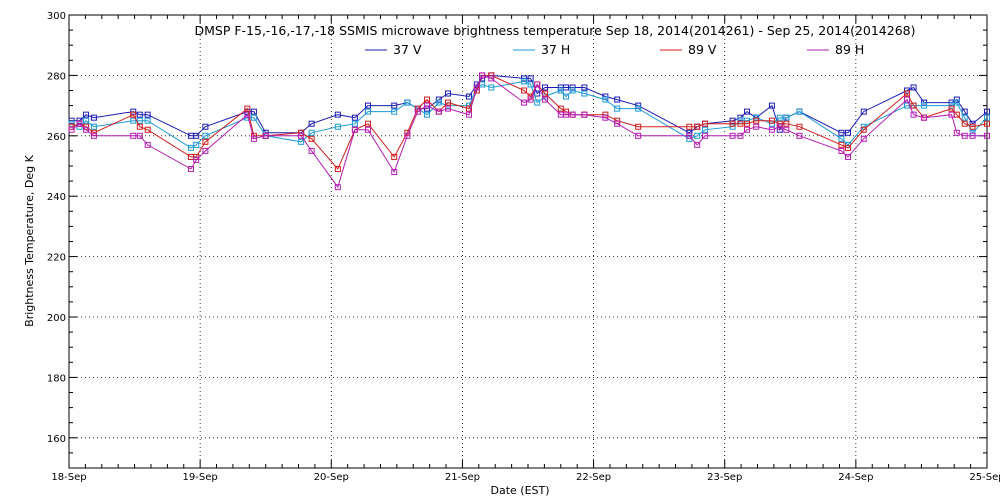  Describe the element at coordinates (393, 49) in the screenshot. I see `legend-item: 37 V` at that location.